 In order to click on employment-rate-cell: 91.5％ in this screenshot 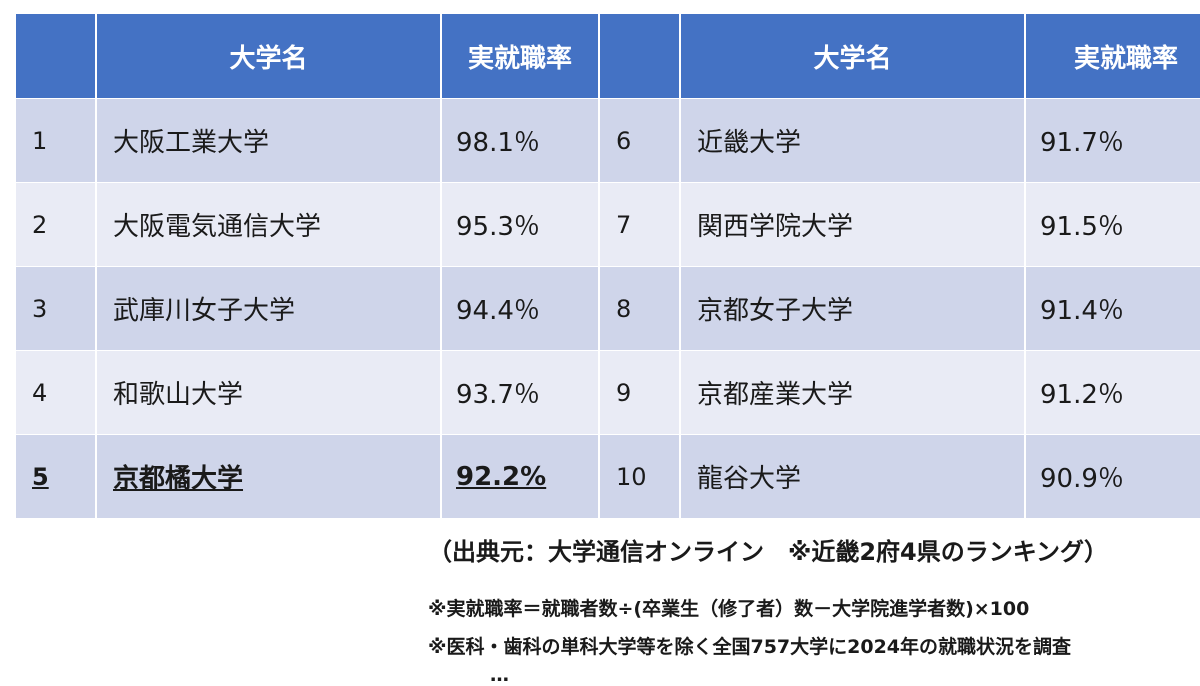, I will do `click(1113, 224)`.